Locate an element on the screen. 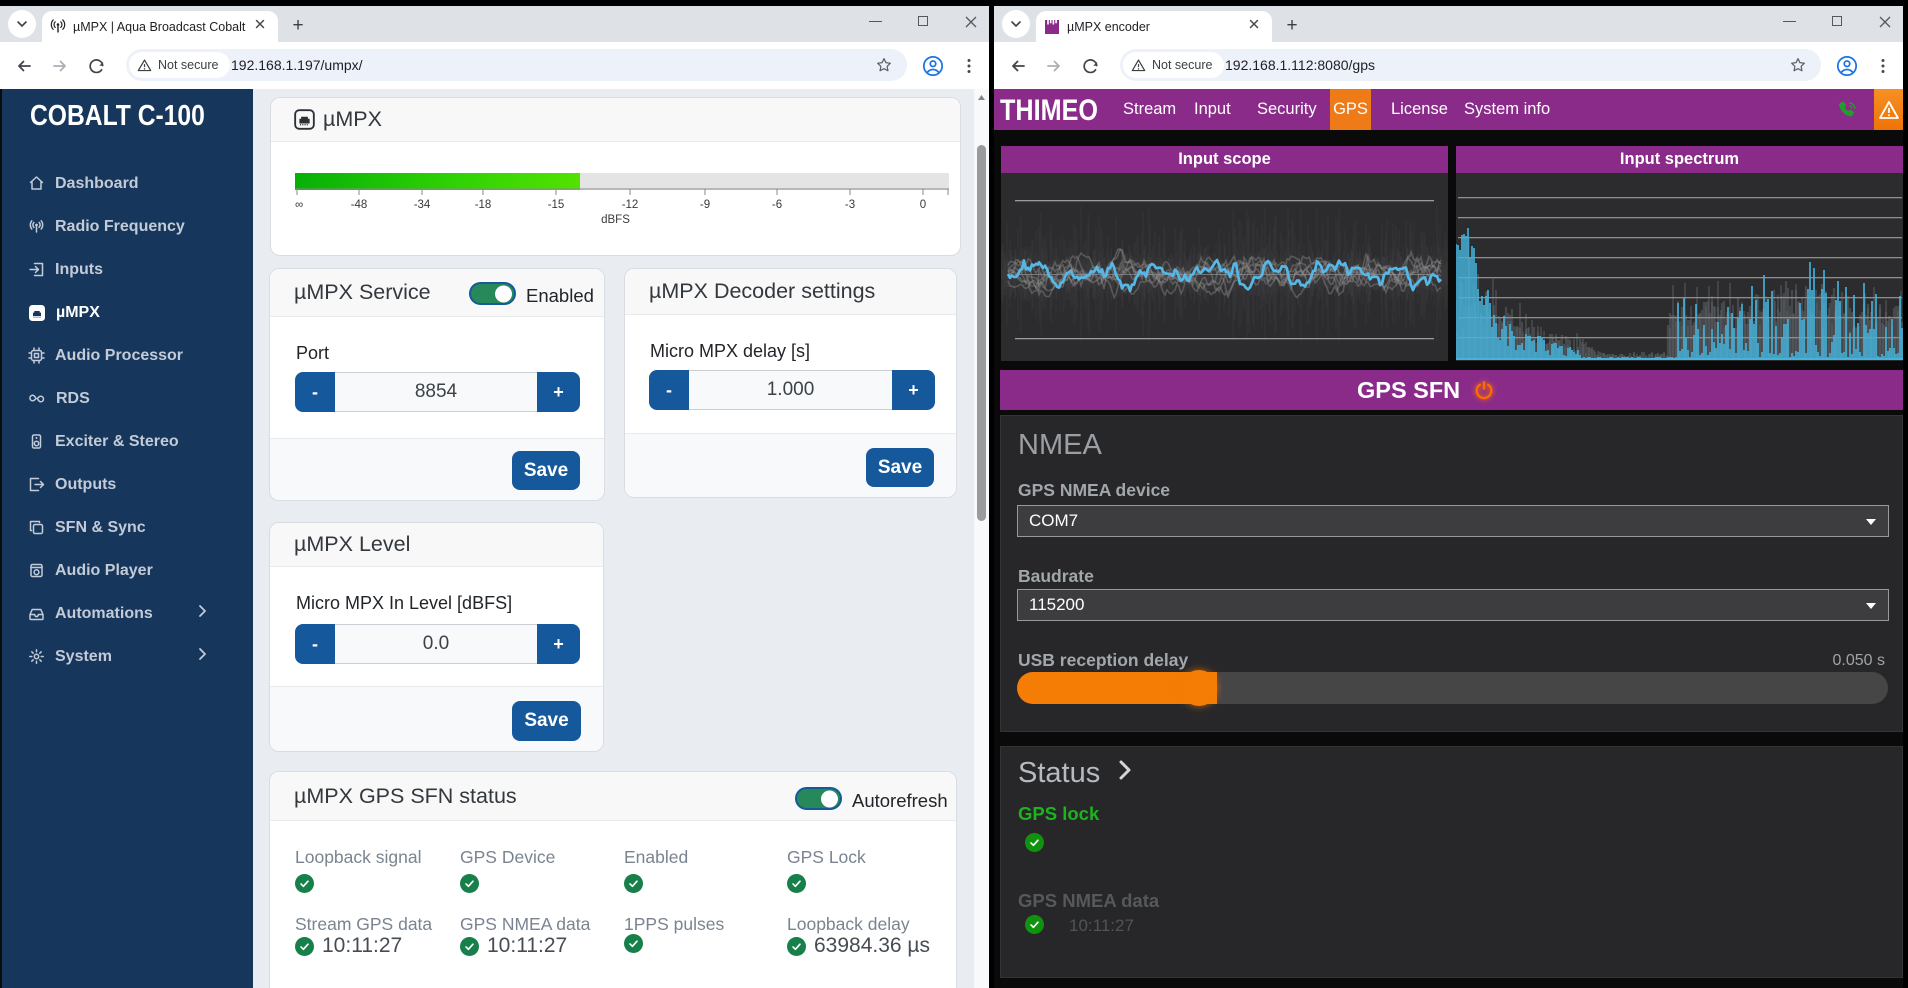 Image resolution: width=1908 pixels, height=988 pixels. svg-text: -3 is located at coordinates (850, 205).